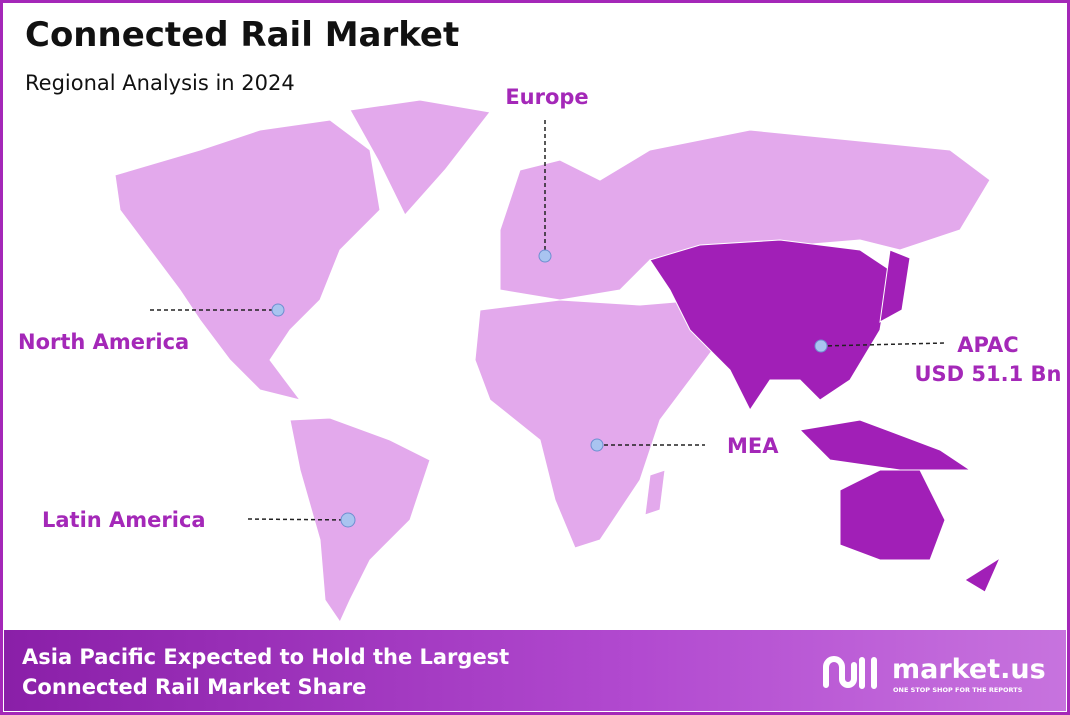 Image resolution: width=1070 pixels, height=715 pixels. I want to click on logo-name: market.us, so click(969, 669).